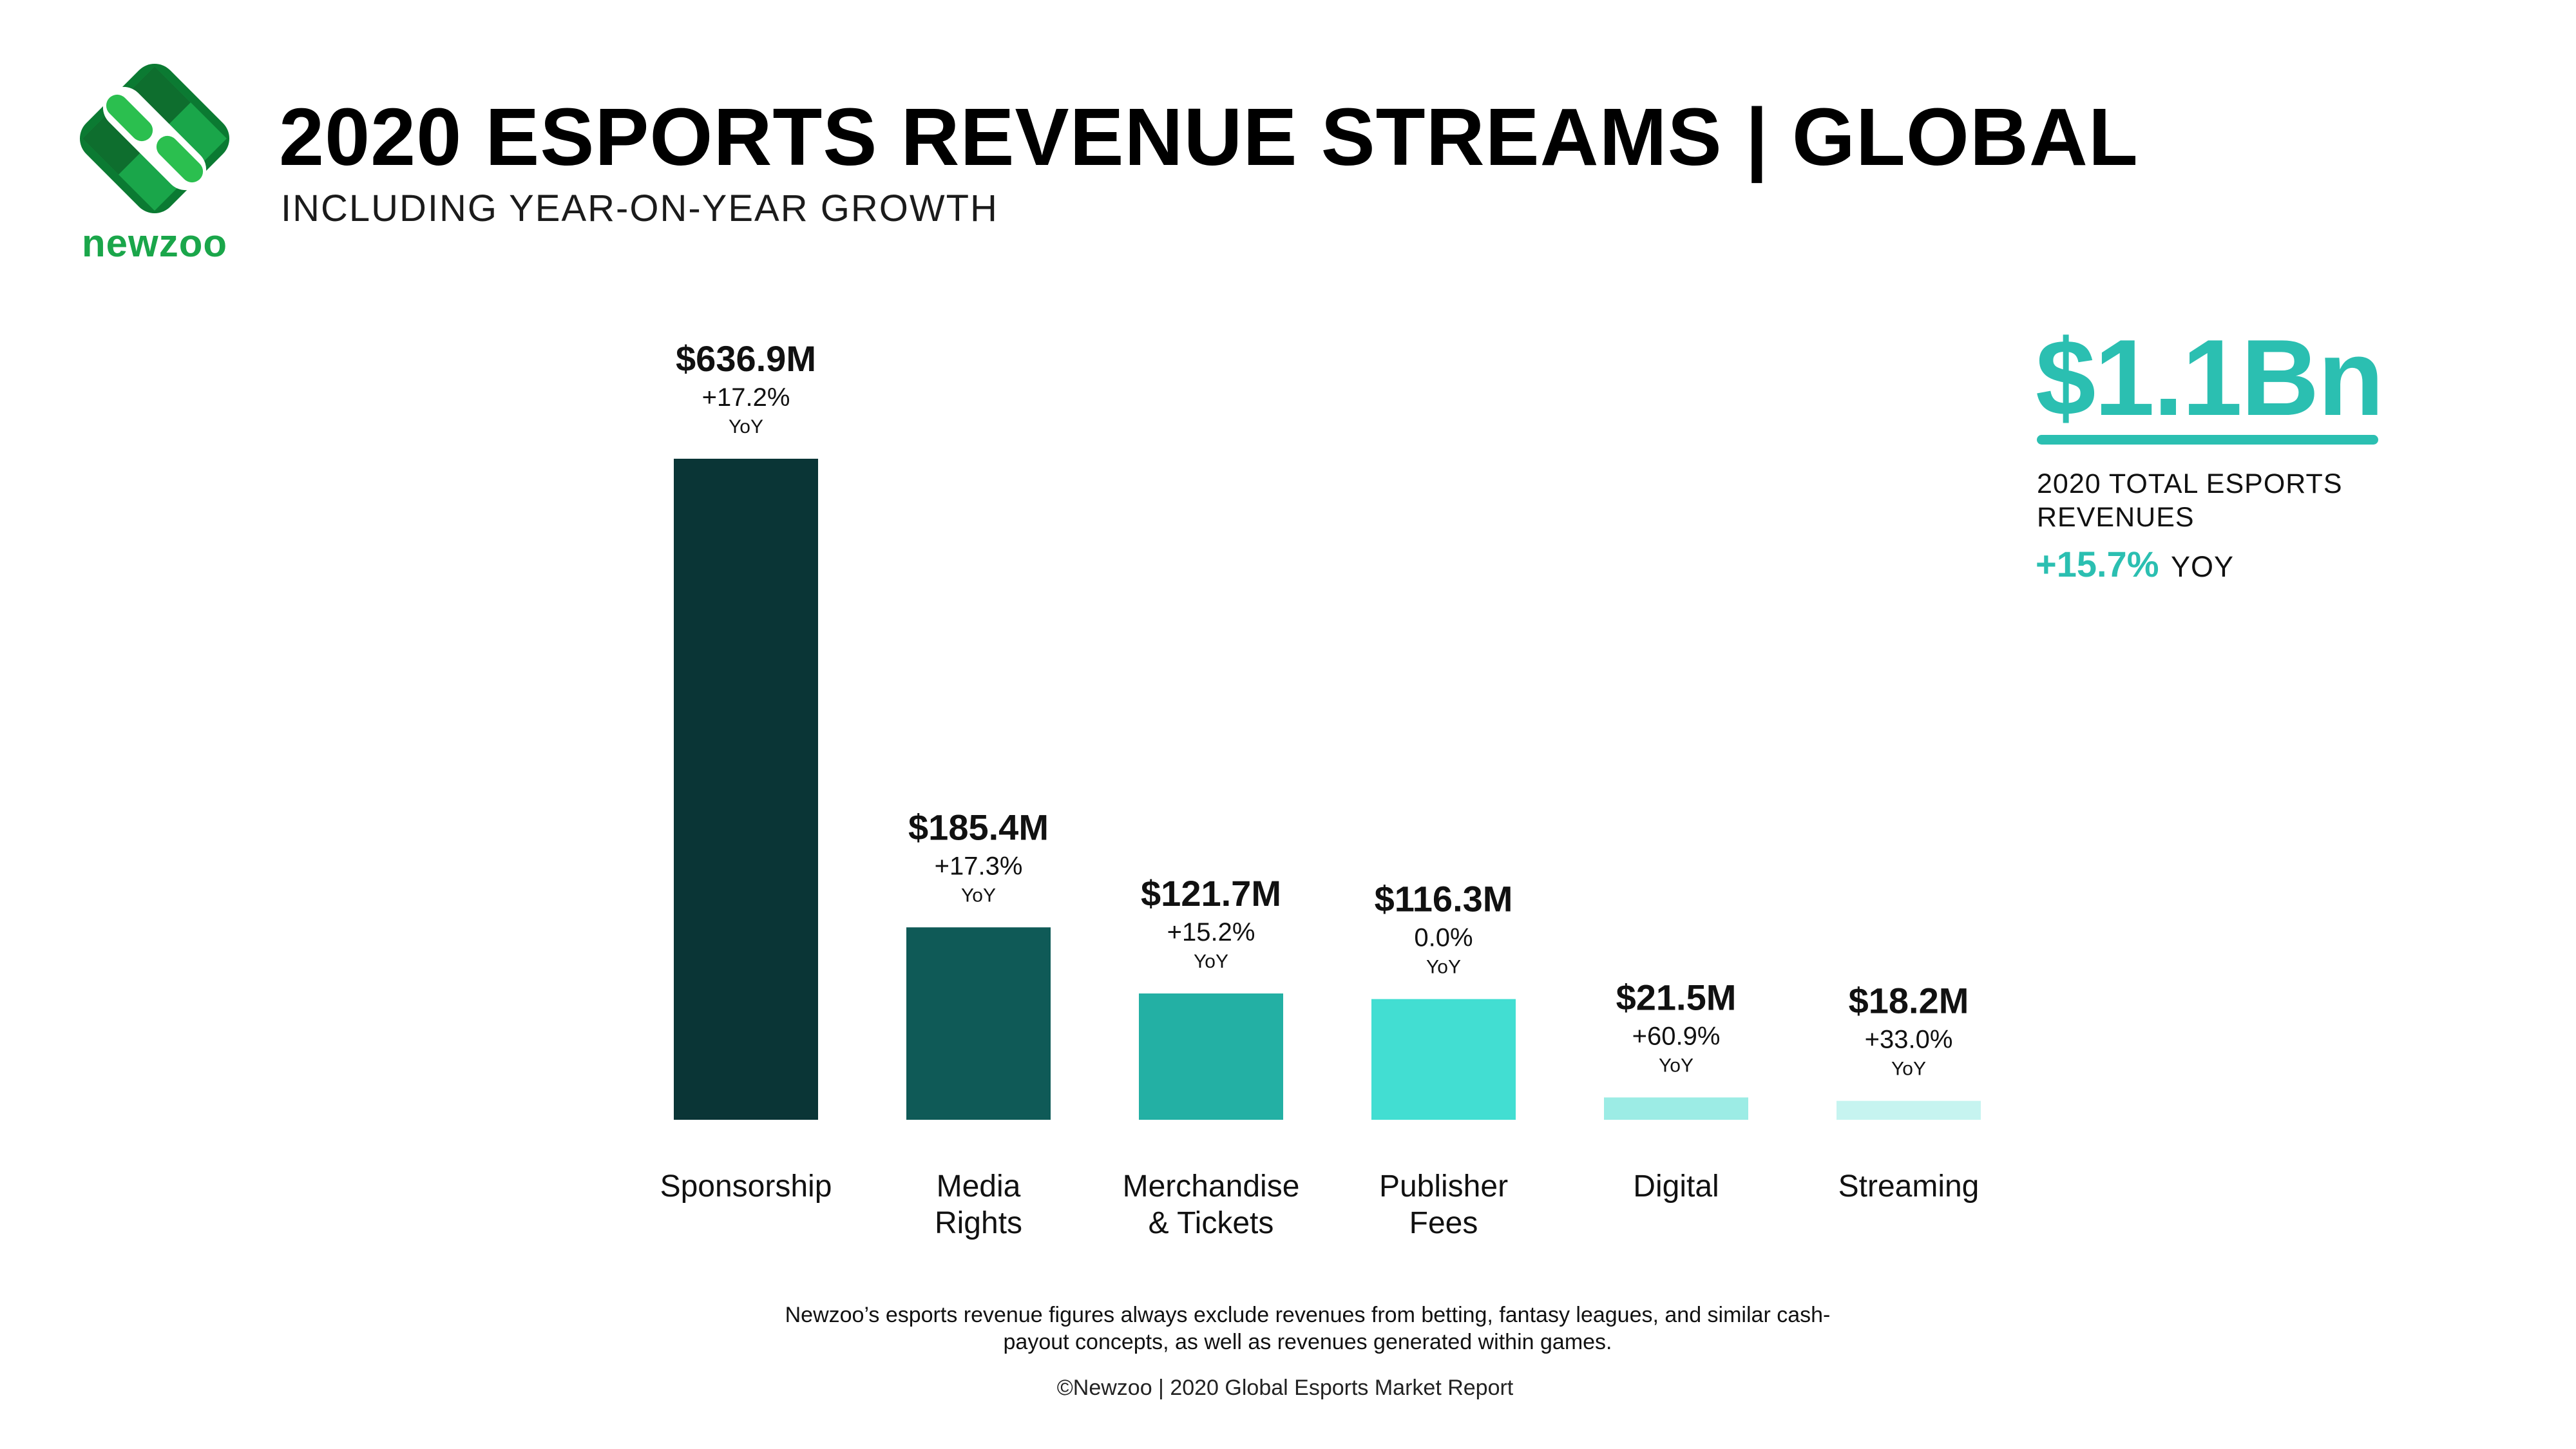 This screenshot has width=2576, height=1449. Describe the element at coordinates (746, 359) in the screenshot. I see `bar-value-label: $636.9M` at that location.